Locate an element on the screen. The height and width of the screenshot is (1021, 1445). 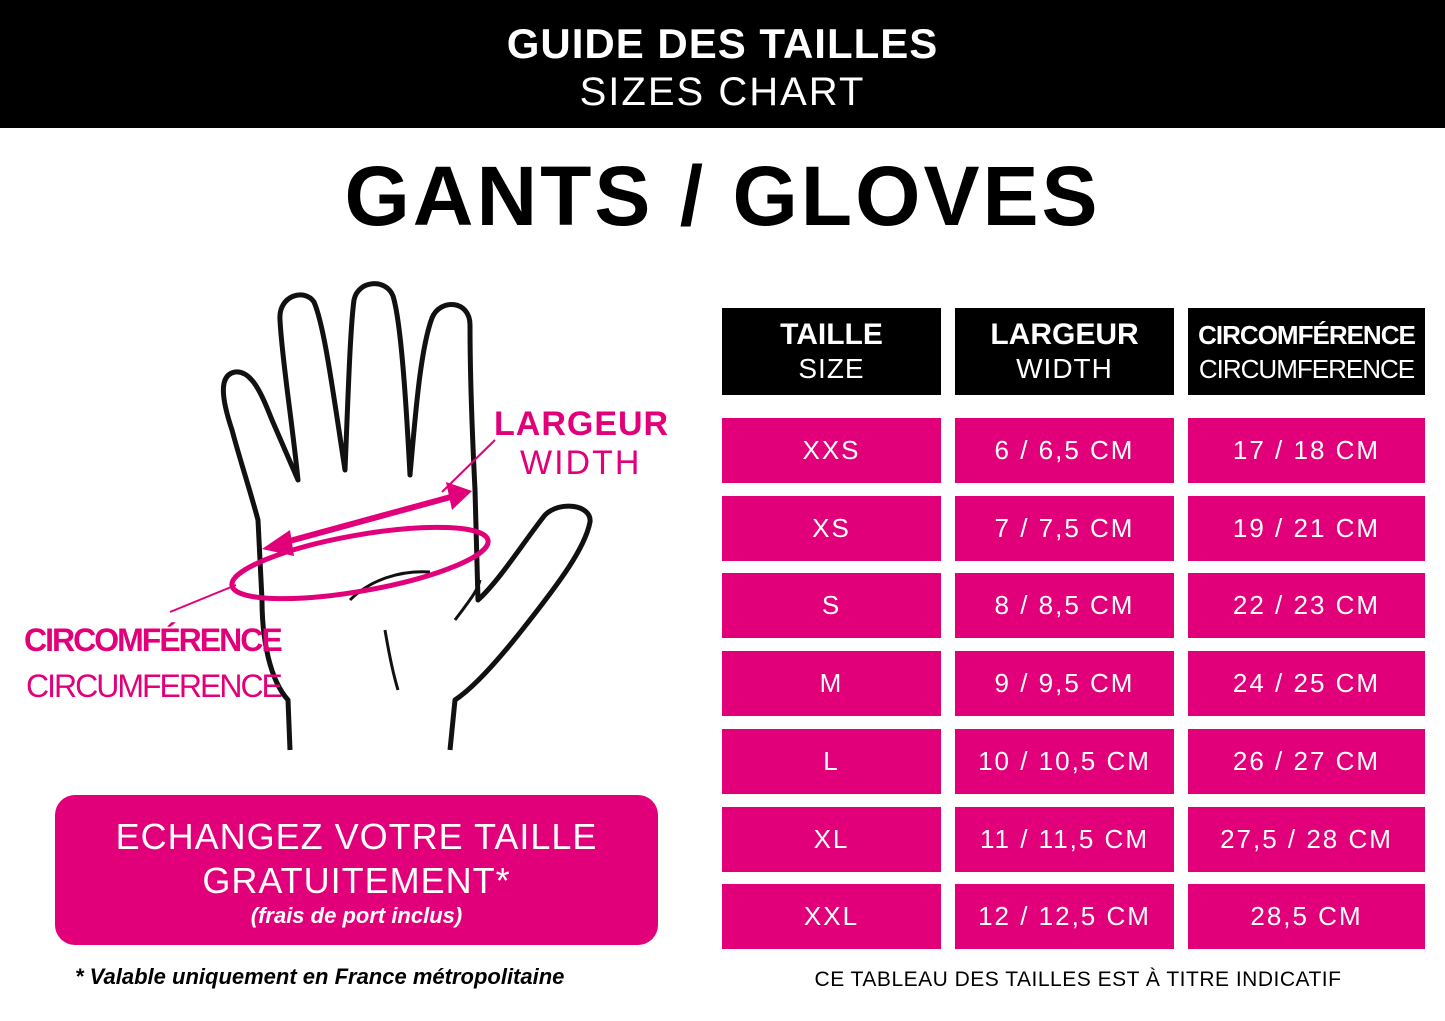
column-header-en: WIDTH is located at coordinates (1064, 368).